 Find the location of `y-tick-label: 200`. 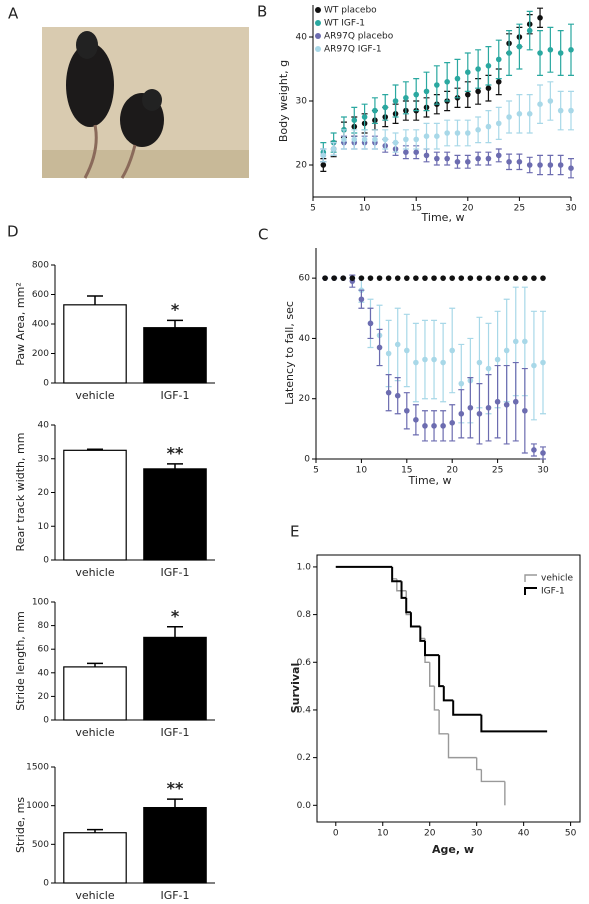

y-tick-label: 200 is located at coordinates (40, 354).